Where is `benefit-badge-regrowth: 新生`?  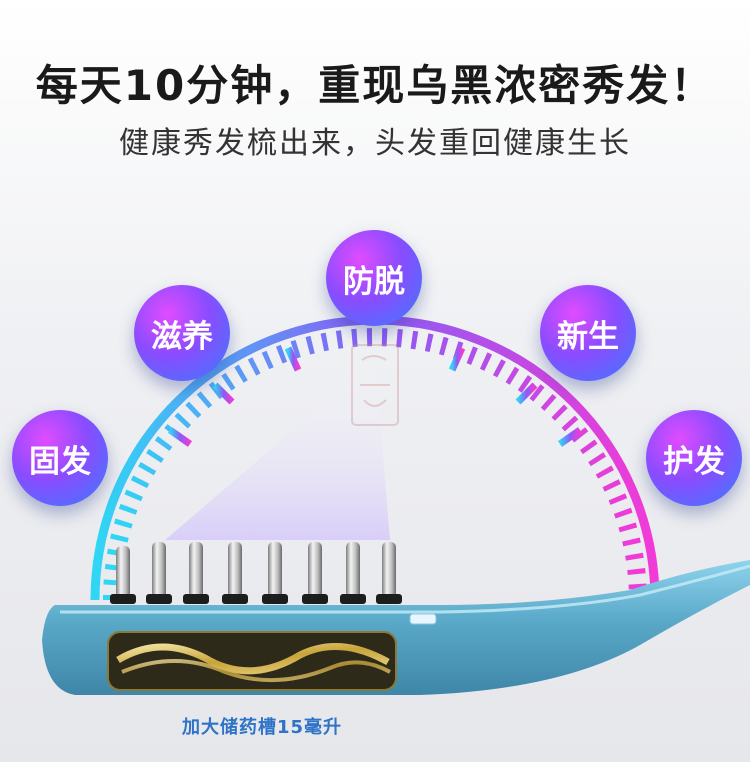
benefit-badge-regrowth: 新生 is located at coordinates (588, 333).